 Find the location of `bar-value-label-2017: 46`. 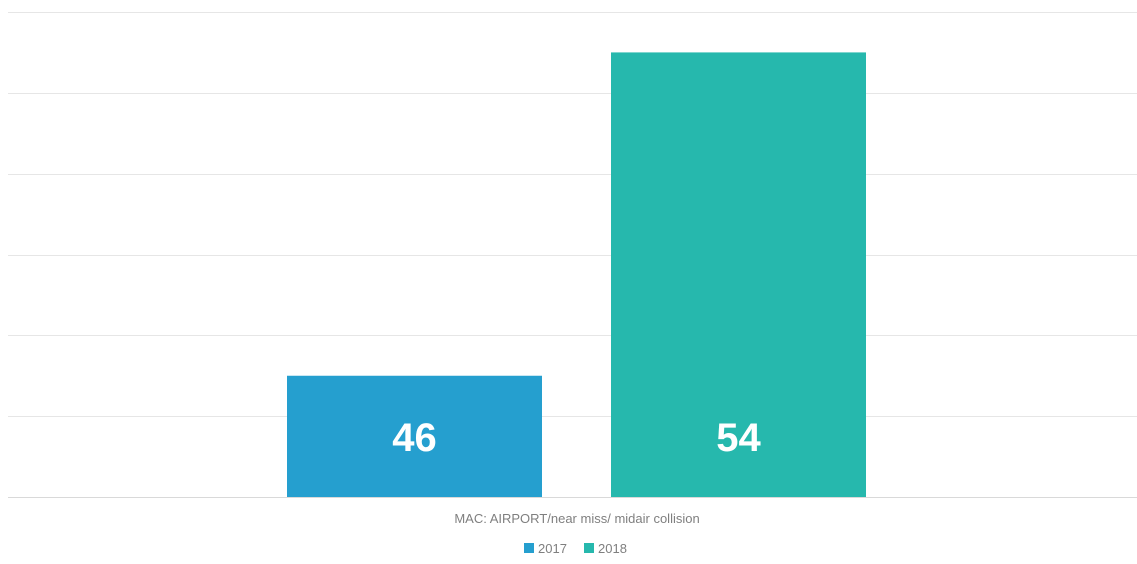

bar-value-label-2017: 46 is located at coordinates (414, 438).